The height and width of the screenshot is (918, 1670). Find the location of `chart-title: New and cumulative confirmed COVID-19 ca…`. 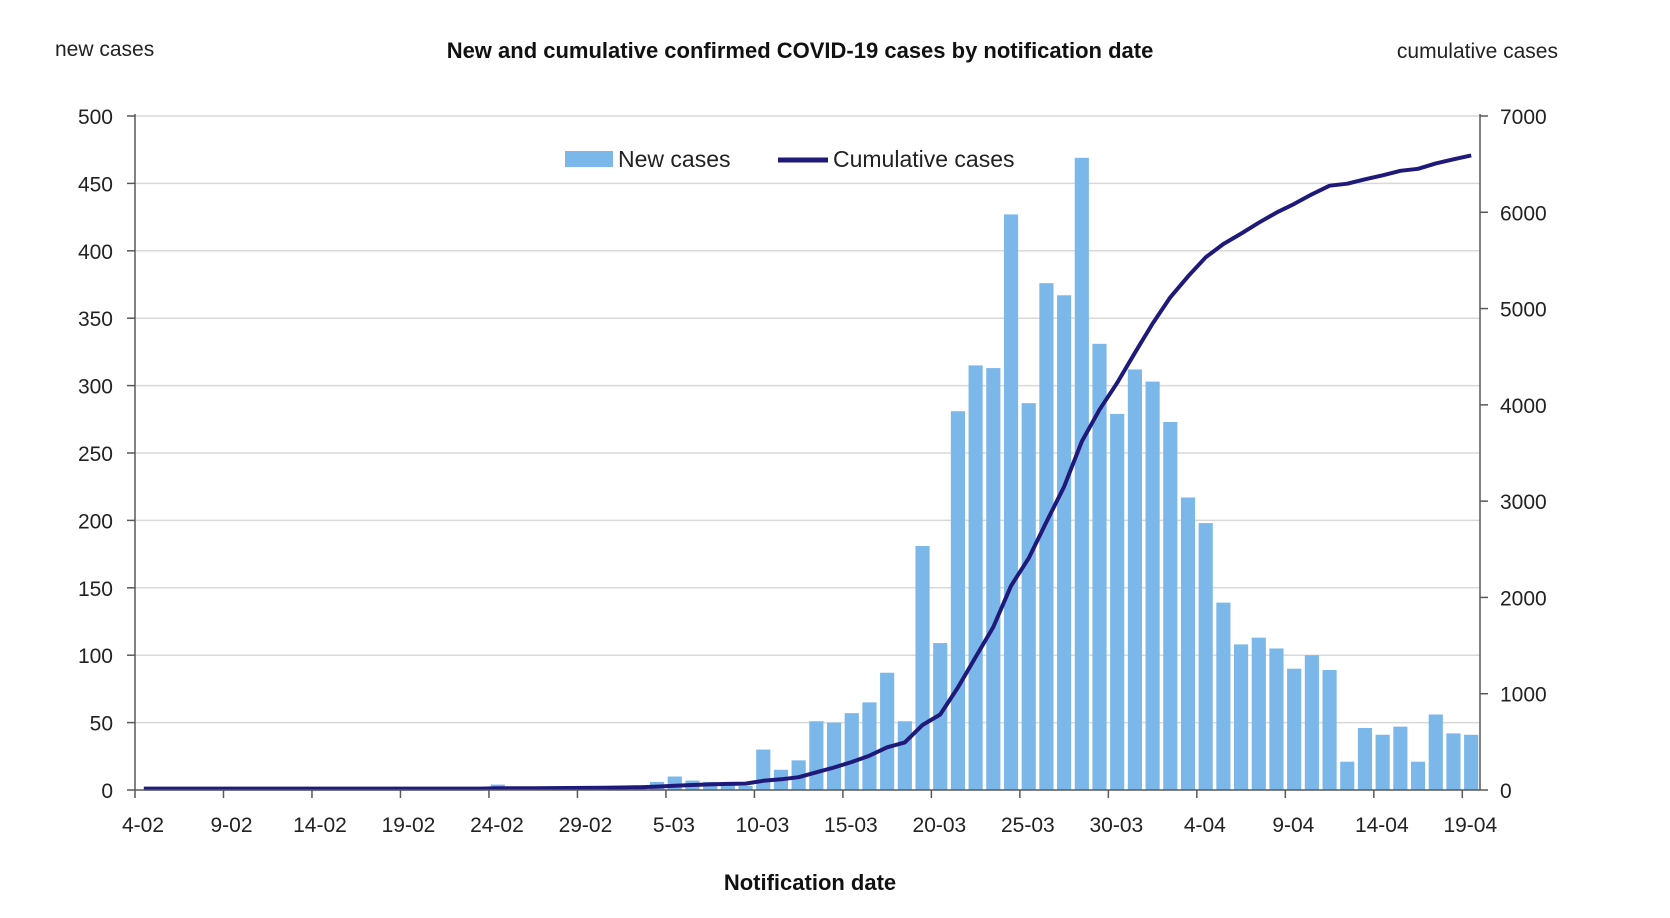

chart-title: New and cumulative confirmed COVID-19 ca… is located at coordinates (800, 50).